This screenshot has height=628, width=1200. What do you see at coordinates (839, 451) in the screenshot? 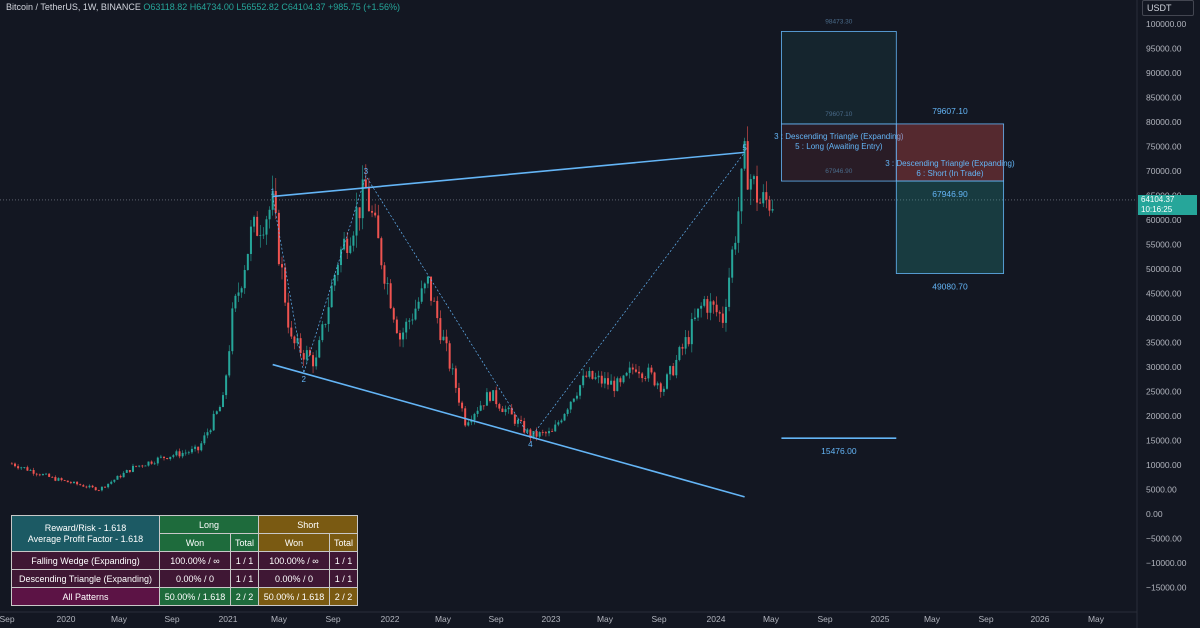
I see `support-level-label: 15476.00` at bounding box center [839, 451].